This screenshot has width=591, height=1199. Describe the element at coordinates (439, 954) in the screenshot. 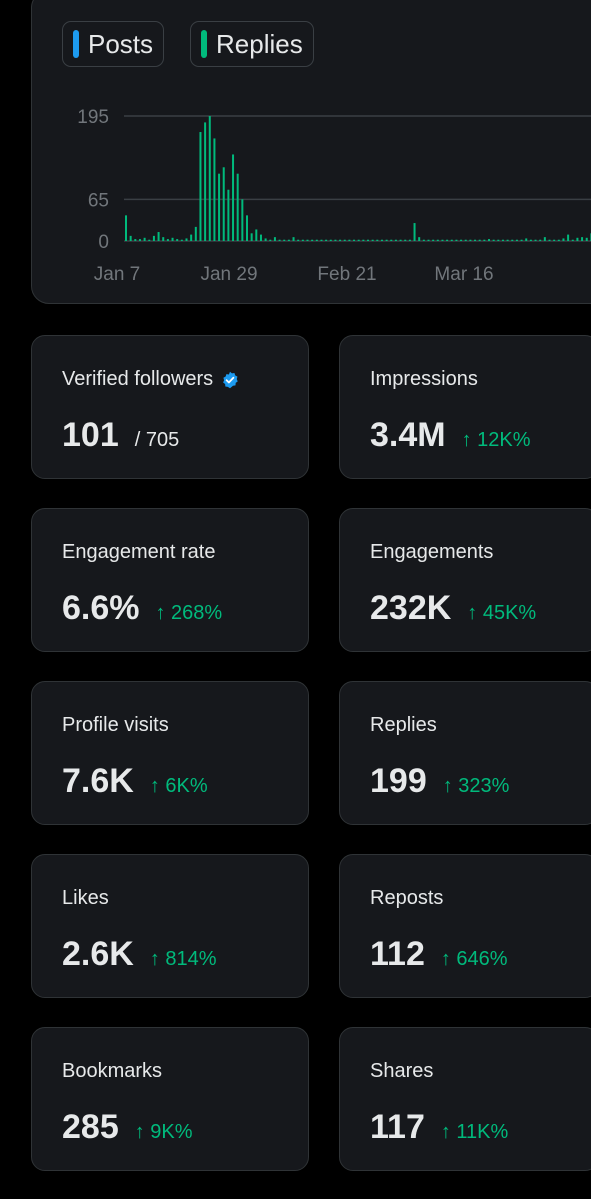

I see `metric-value-reposts: 112 ↑ 646%` at that location.